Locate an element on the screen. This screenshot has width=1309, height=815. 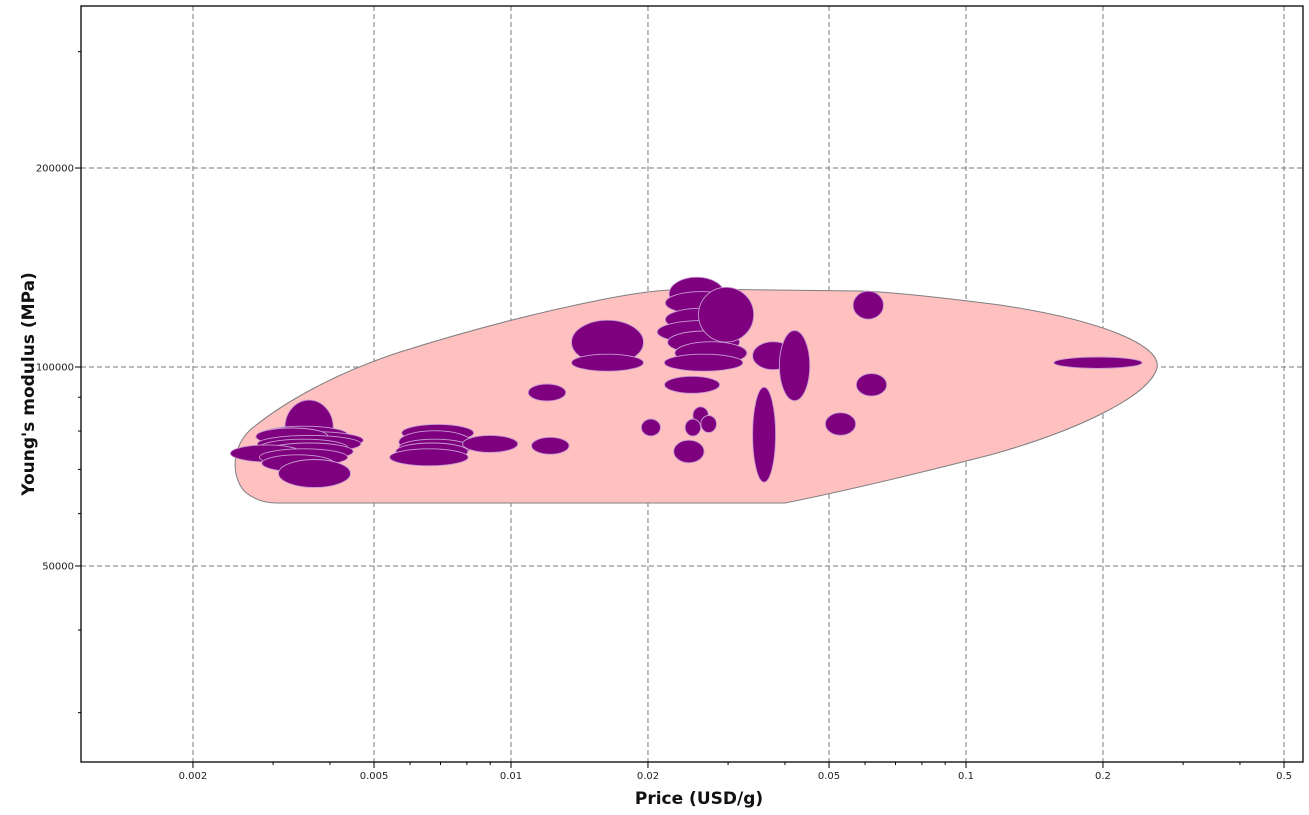
x-tick-label: 0.05 is located at coordinates (829, 776).